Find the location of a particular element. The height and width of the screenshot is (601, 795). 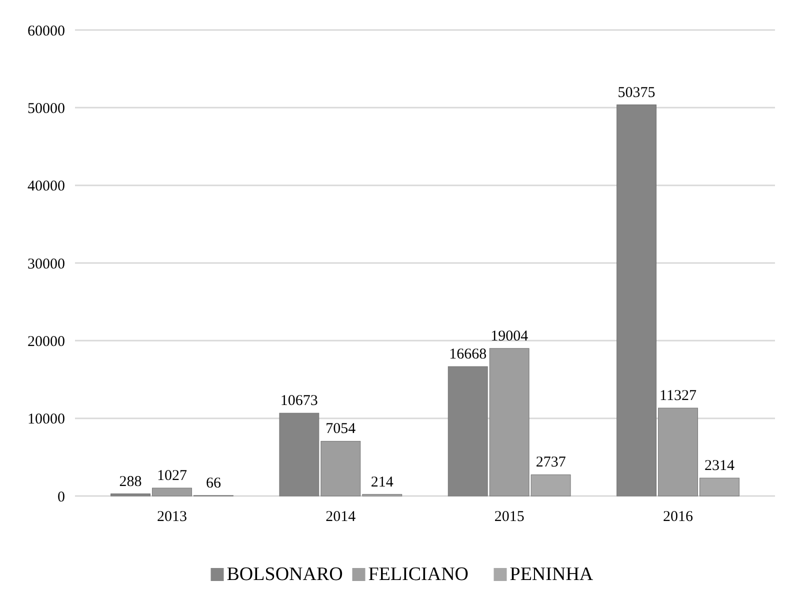

y-tick-label: 0 is located at coordinates (61, 497).